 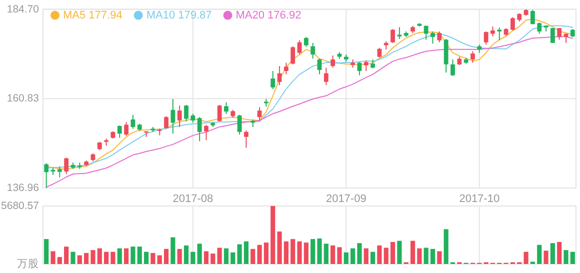 I want to click on text: 万股, so click(x=28, y=264).